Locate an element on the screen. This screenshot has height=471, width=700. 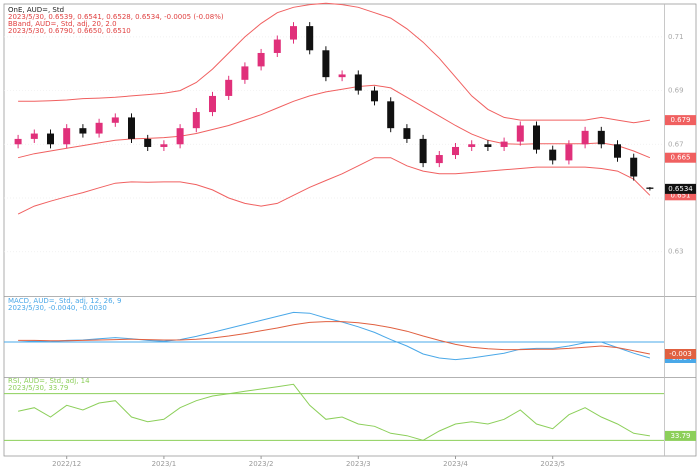
panel-annotation: 2023/5/30, -0.0040, -0.0030 is located at coordinates (57, 308).